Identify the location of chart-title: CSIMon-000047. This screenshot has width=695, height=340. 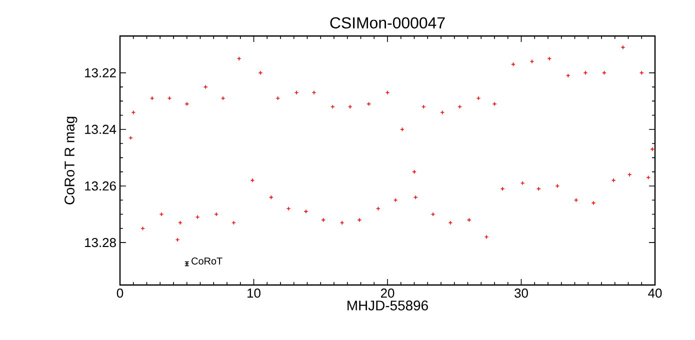
(387, 22).